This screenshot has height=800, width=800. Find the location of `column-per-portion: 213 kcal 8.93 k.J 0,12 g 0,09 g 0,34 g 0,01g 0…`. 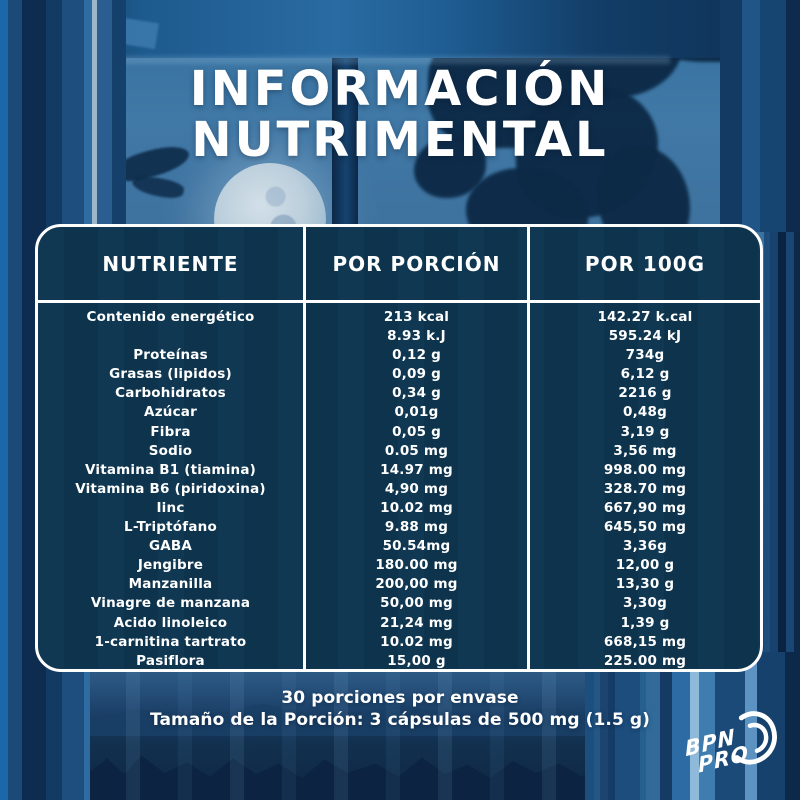

column-per-portion: 213 kcal 8.93 k.J 0,12 g 0,09 g 0,34 g 0,01g 0… is located at coordinates (415, 486).